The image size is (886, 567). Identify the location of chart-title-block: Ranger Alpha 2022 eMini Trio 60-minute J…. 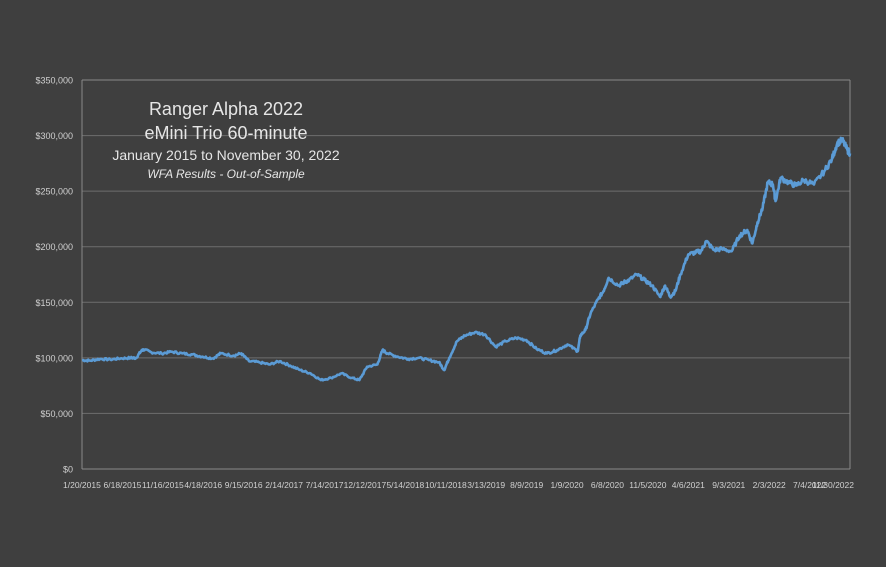
(226, 140).